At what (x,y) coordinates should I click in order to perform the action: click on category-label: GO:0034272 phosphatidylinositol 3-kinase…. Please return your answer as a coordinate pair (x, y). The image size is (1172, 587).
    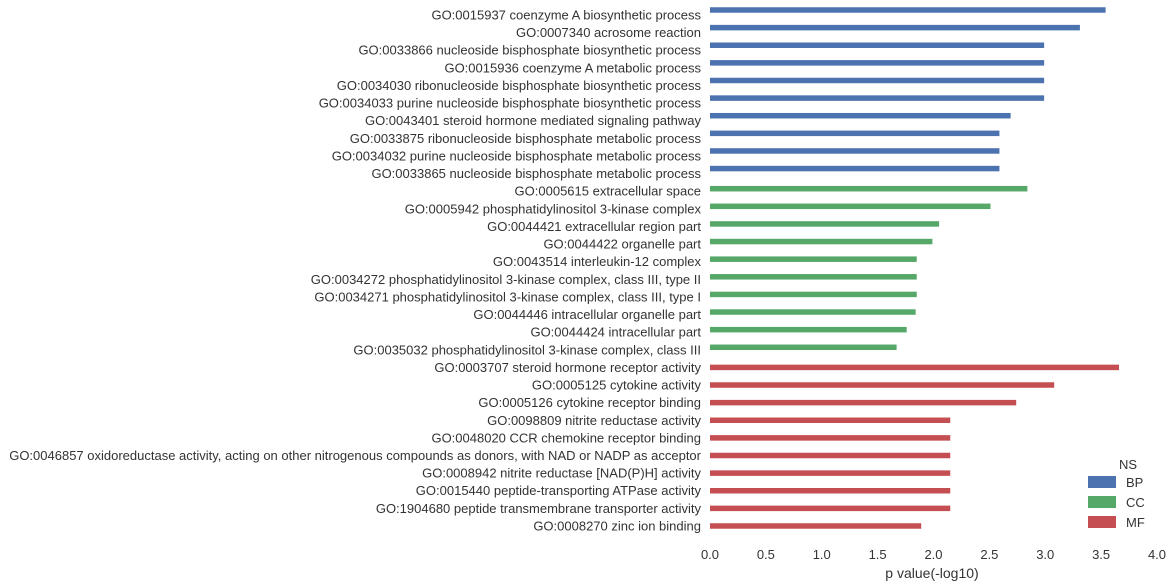
    Looking at the image, I should click on (506, 279).